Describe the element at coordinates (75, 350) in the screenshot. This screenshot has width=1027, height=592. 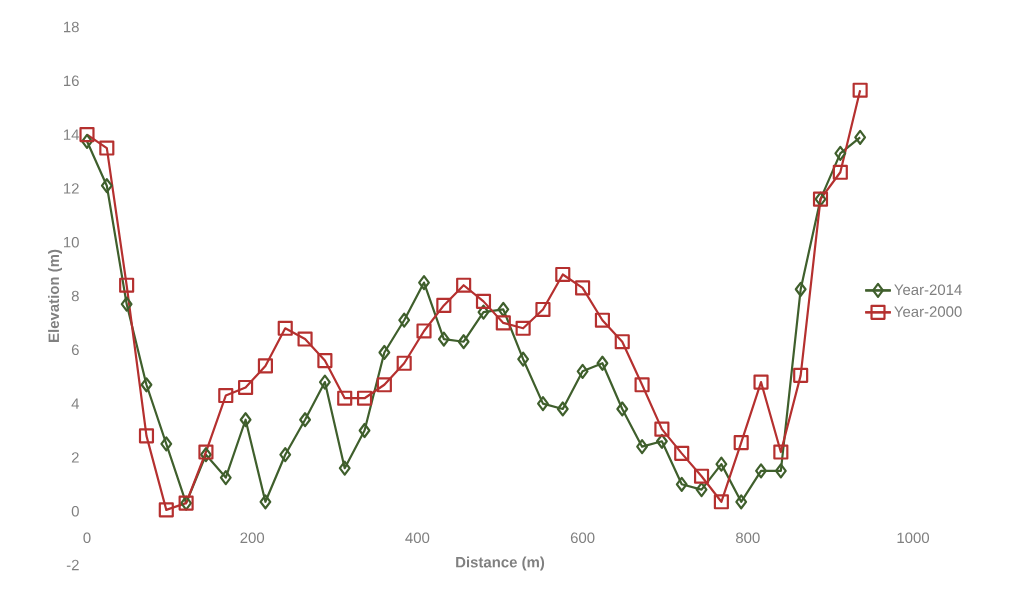
I see `y-tick-label: 6` at that location.